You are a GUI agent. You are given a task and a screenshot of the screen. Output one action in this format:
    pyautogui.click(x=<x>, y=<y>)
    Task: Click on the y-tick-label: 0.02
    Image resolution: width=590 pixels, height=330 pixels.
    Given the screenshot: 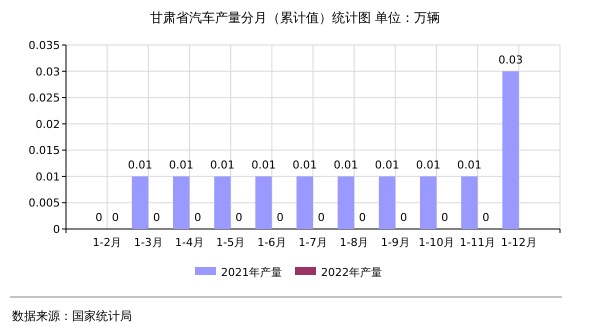 What is the action you would take?
    pyautogui.click(x=48, y=124)
    